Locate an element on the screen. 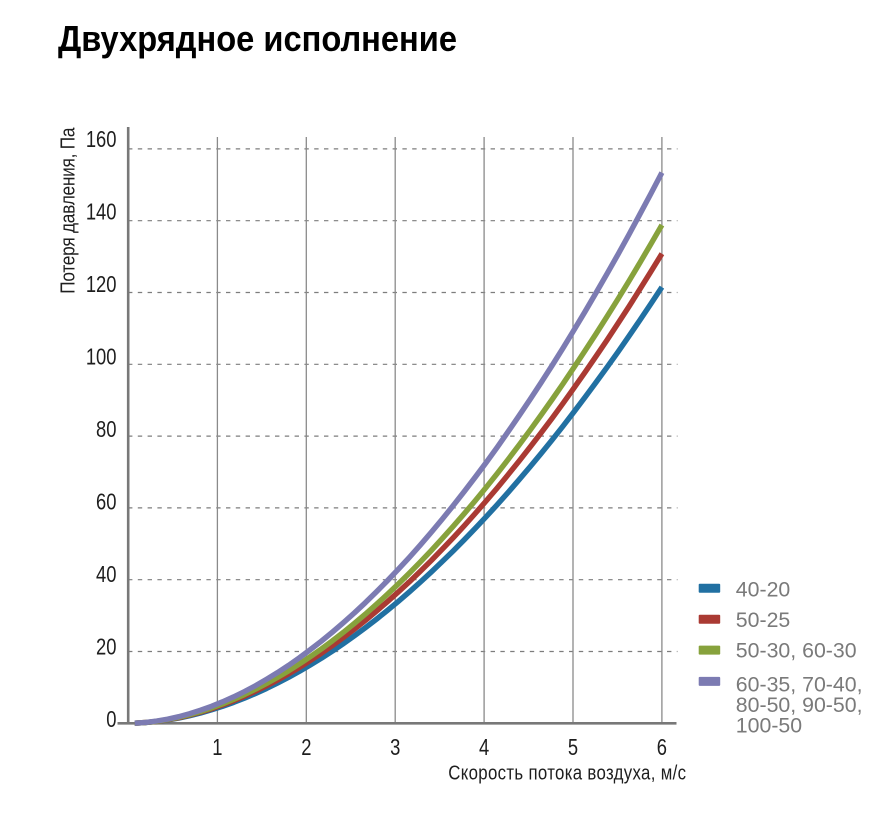 The height and width of the screenshot is (819, 895). svg-text: 60 is located at coordinates (106, 502).